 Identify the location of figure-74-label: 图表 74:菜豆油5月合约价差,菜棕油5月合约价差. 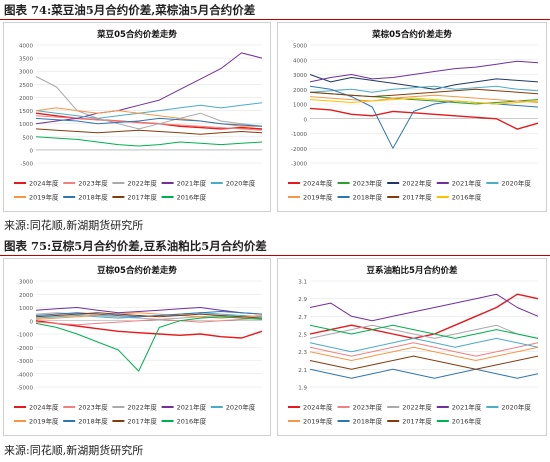
(130, 10).